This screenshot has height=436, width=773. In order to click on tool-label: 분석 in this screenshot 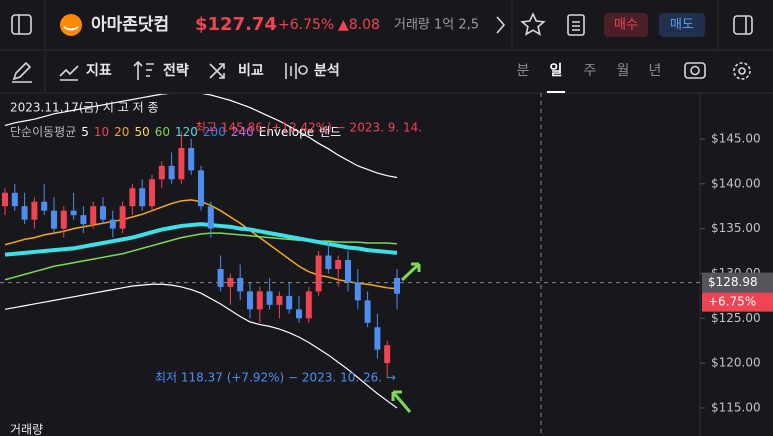, I will do `click(327, 71)`.